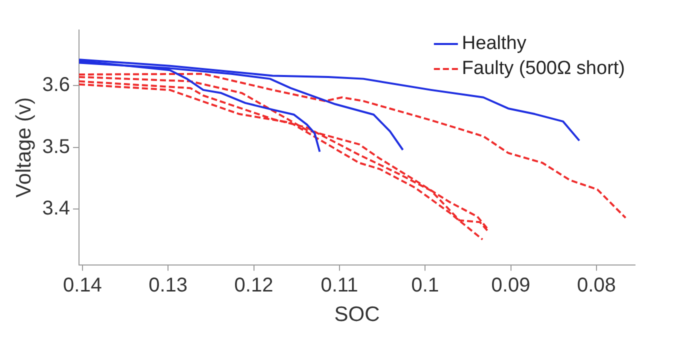 The height and width of the screenshot is (338, 680). Describe the element at coordinates (596, 285) in the screenshot. I see `x-tick-label: 0.08` at that location.